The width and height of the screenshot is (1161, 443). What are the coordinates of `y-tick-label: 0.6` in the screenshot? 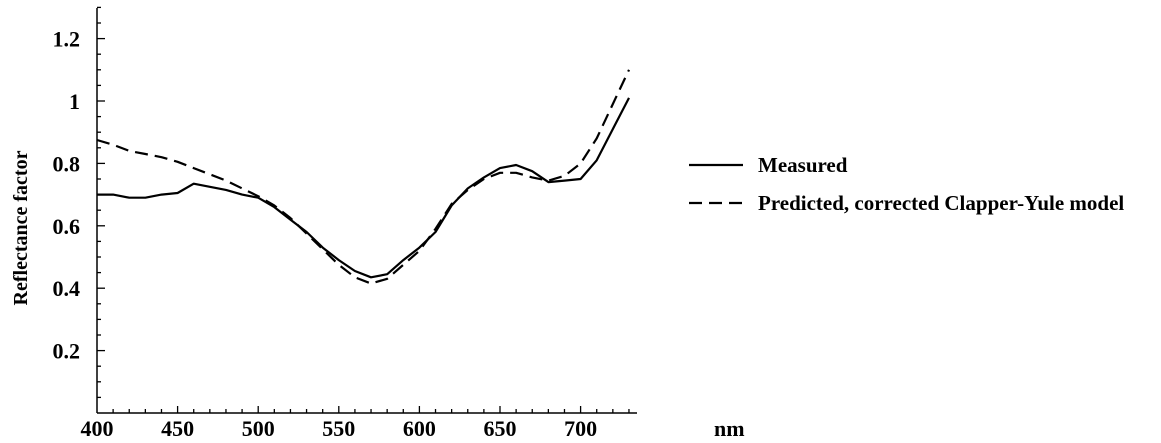 It's located at (67, 226).